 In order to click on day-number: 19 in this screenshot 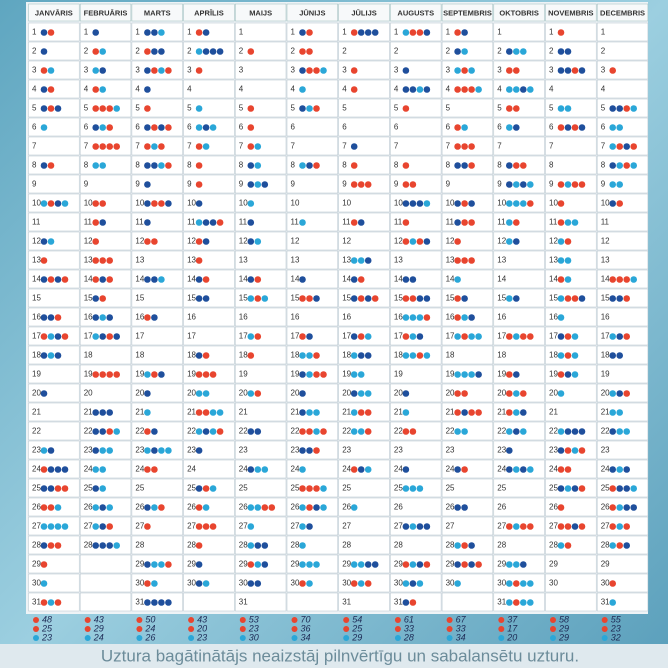, I will do `click(346, 374)`.